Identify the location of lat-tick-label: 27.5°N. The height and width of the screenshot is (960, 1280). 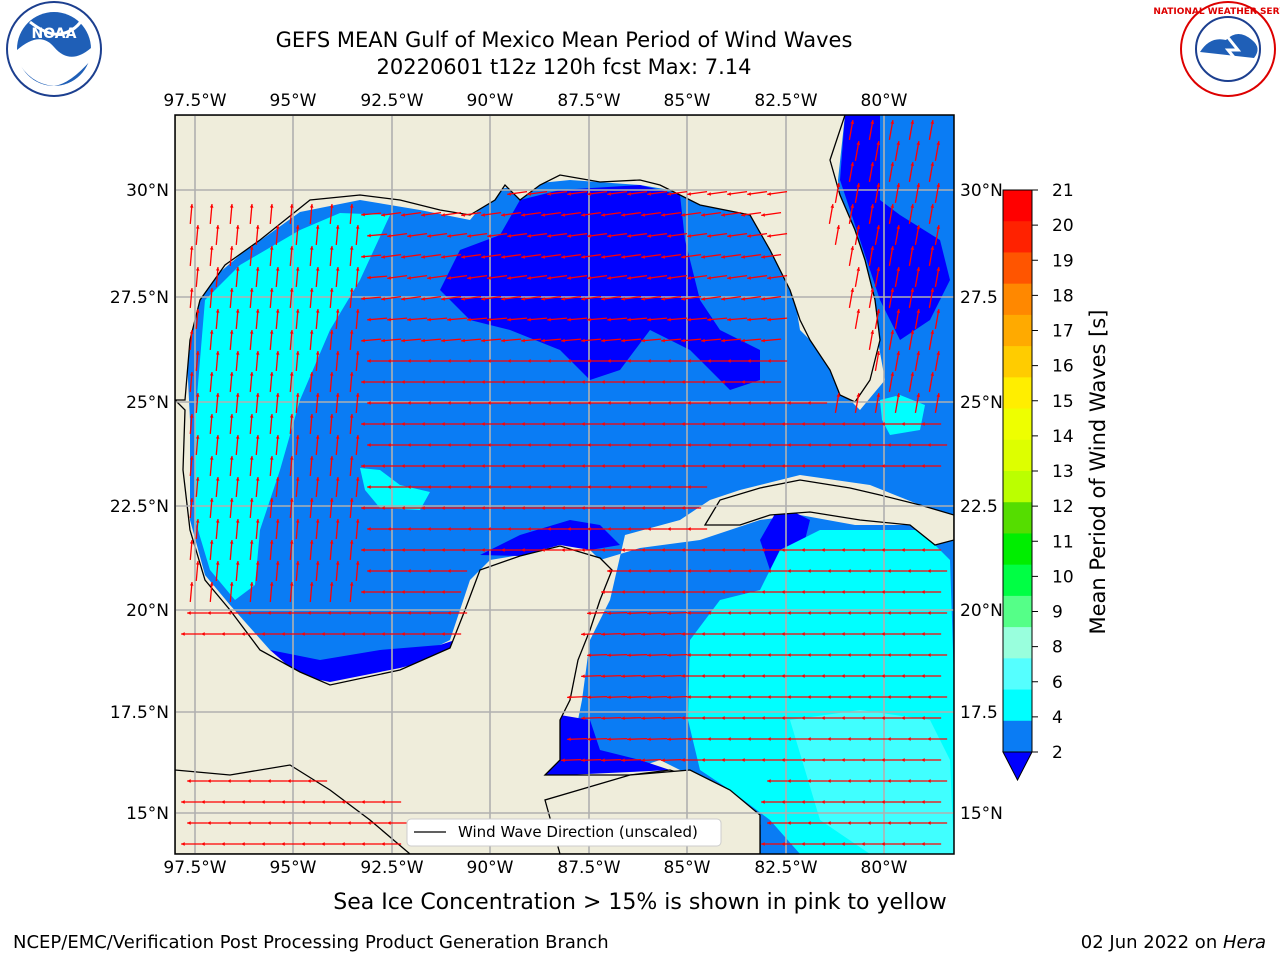
(139, 298).